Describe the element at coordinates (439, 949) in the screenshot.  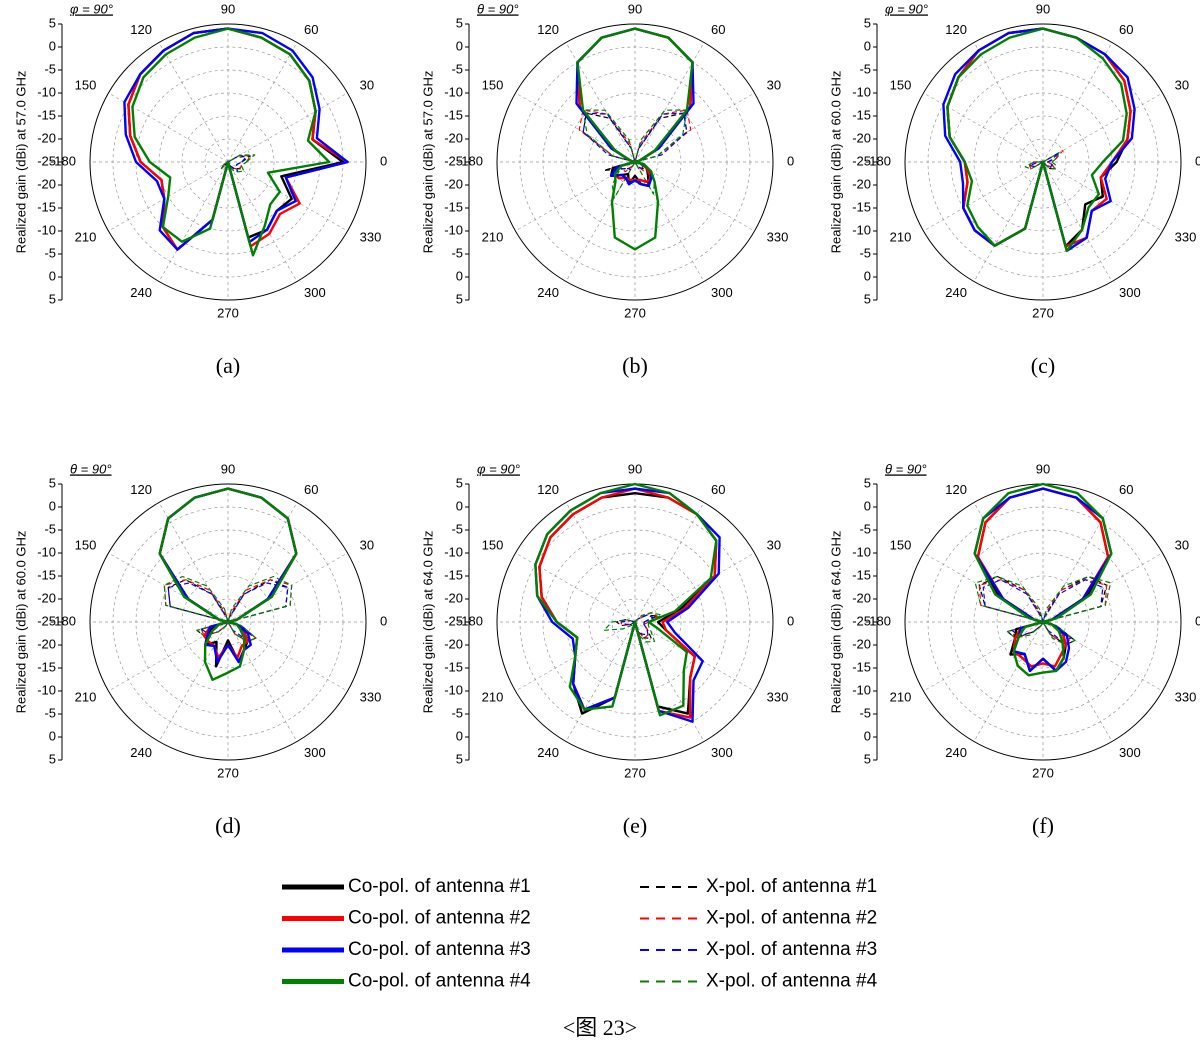
I see `legend-label: Co-pol. of antenna #3` at that location.